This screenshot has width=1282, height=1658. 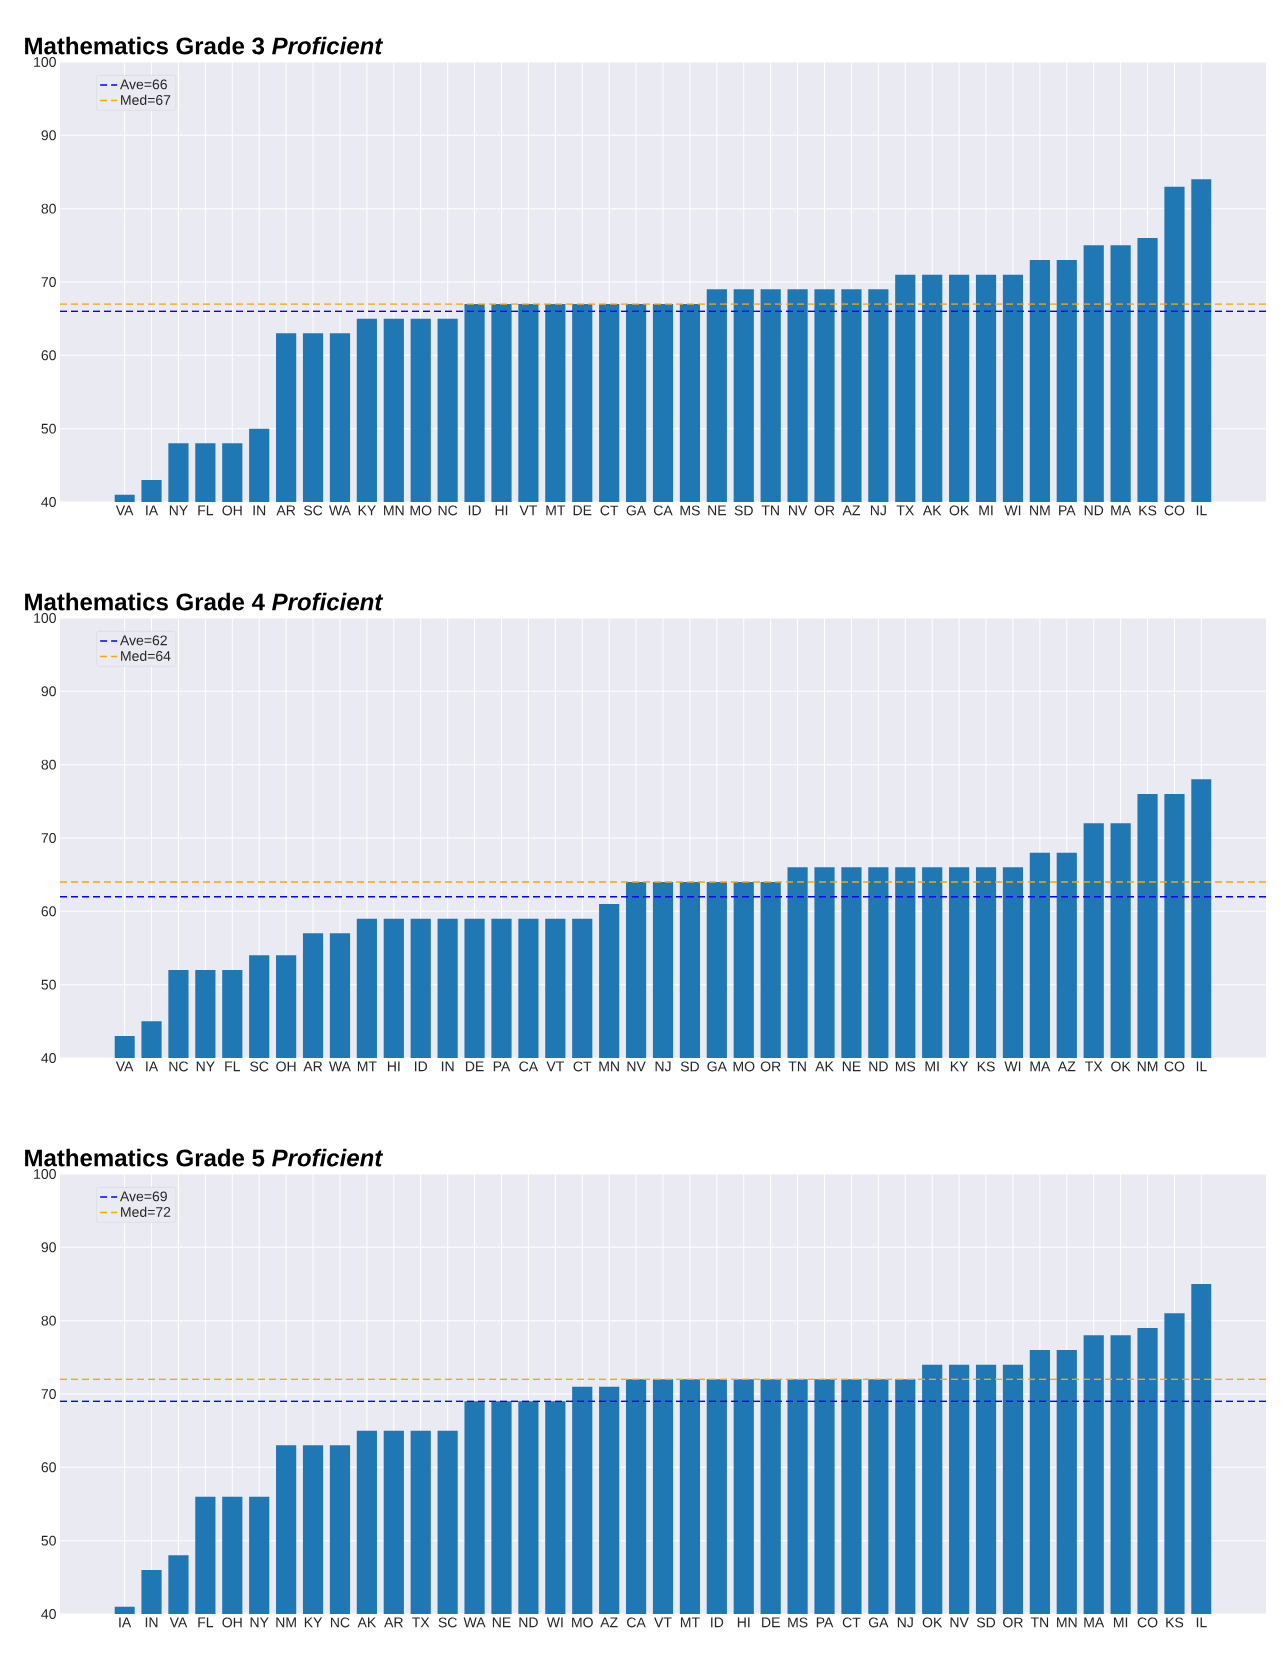 I want to click on x-tick-label: IA, so click(x=152, y=1066).